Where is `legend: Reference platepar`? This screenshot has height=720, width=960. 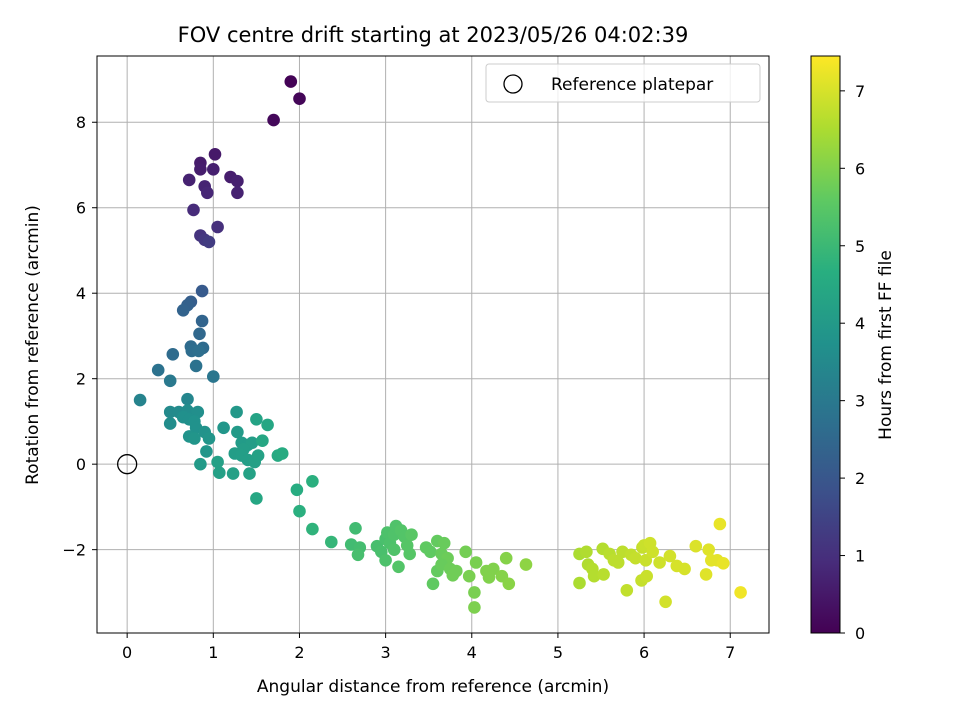
legend: Reference platepar is located at coordinates (623, 83).